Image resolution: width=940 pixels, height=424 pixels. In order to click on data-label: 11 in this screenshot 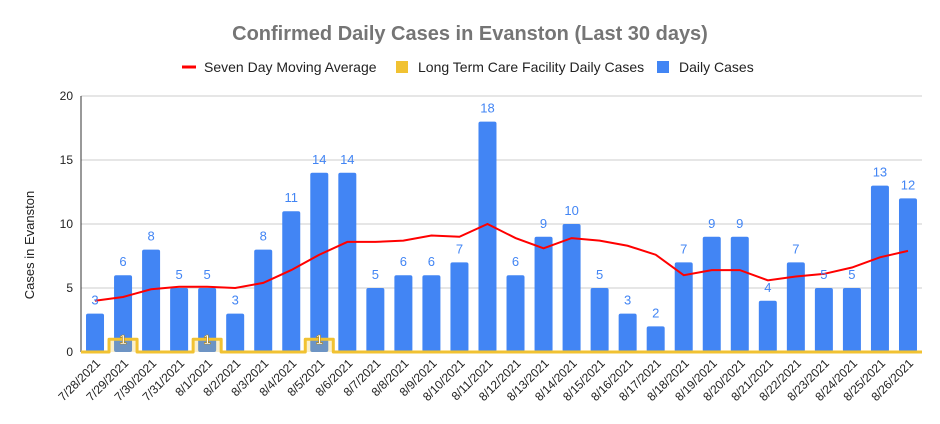, I will do `click(292, 197)`.